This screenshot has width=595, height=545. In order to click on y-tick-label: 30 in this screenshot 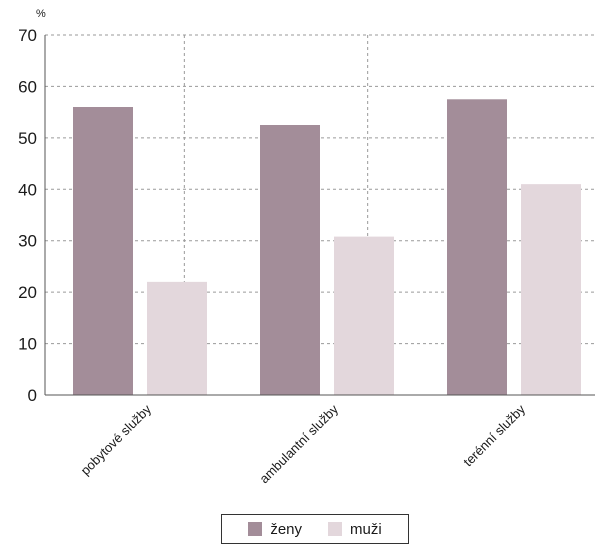, I will do `click(27, 241)`.